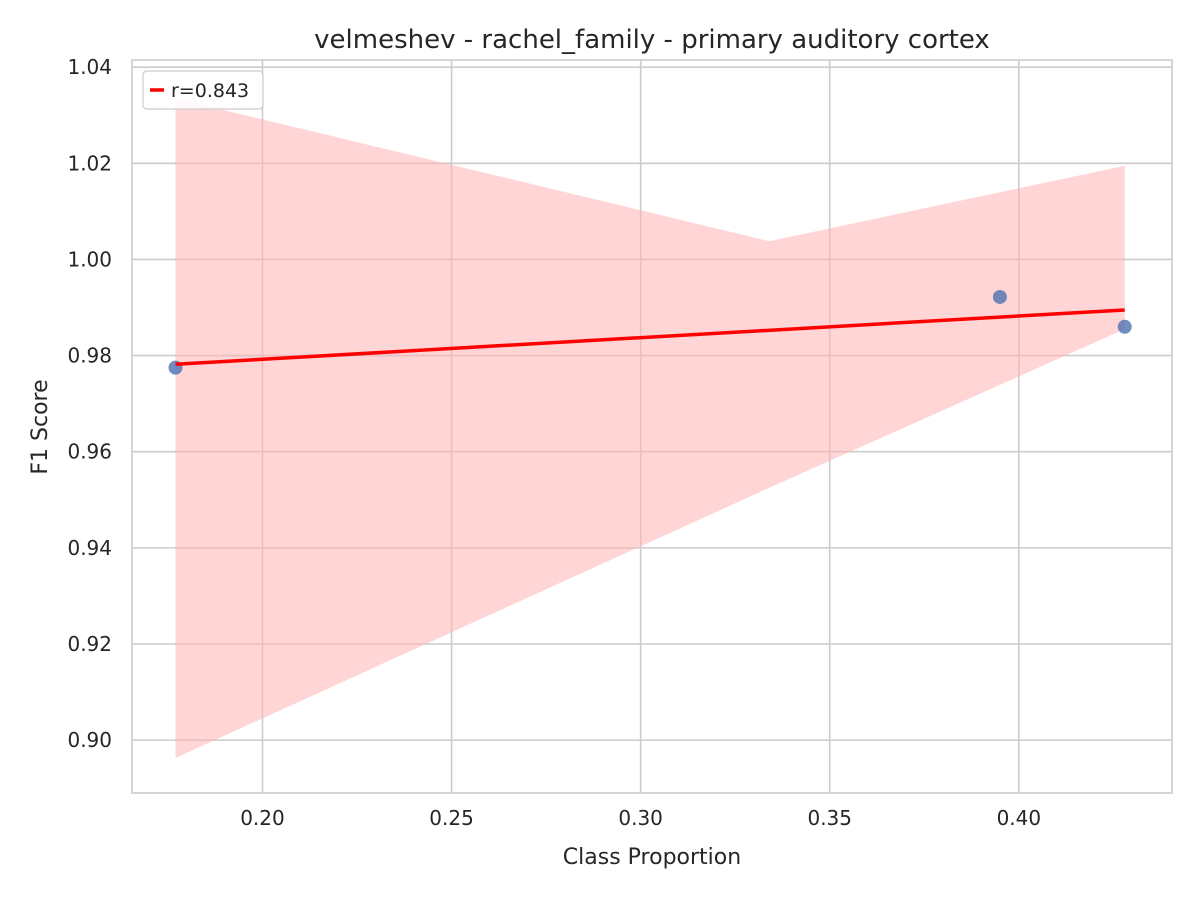  Describe the element at coordinates (89, 67) in the screenshot. I see `y-tick-label: 1.04` at that location.